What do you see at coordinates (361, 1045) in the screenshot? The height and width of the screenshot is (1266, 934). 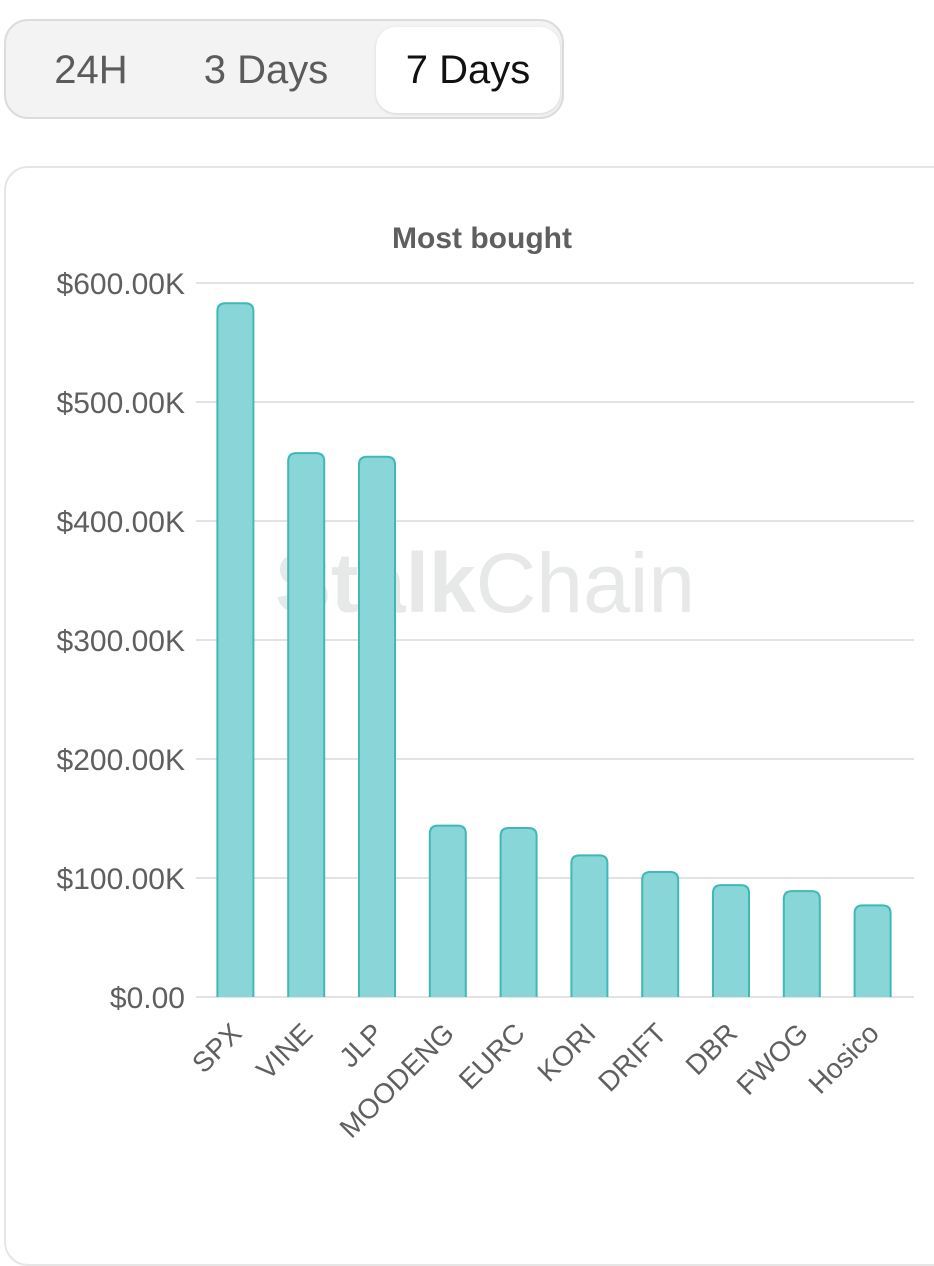 I see `x-tick-label: JLP` at bounding box center [361, 1045].